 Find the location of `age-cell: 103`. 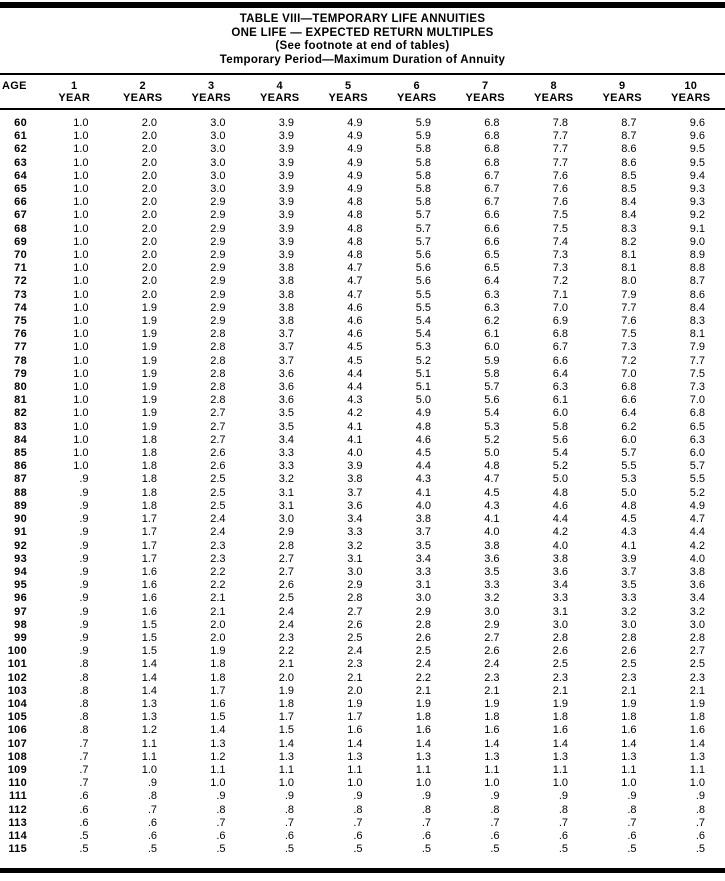

age-cell: 103 is located at coordinates (17, 690).